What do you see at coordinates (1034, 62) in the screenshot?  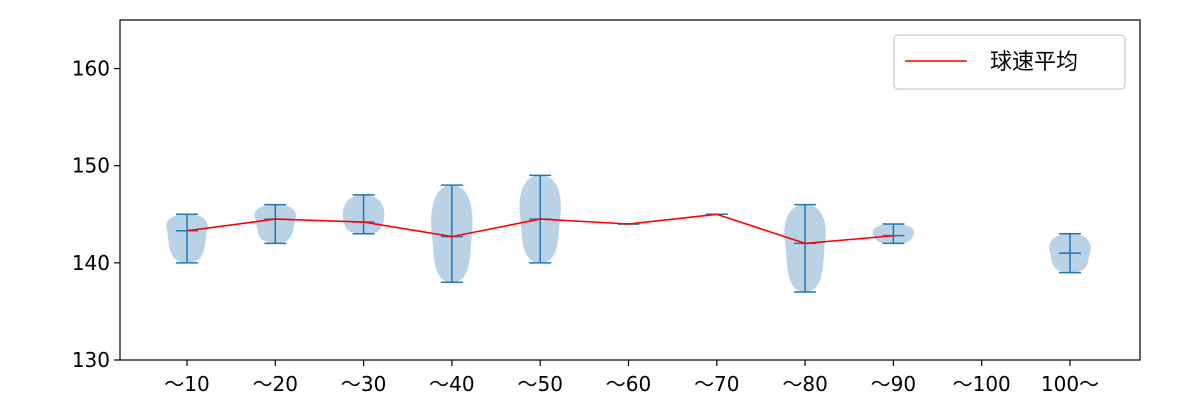 I see `legend-label: 球速平均` at bounding box center [1034, 62].